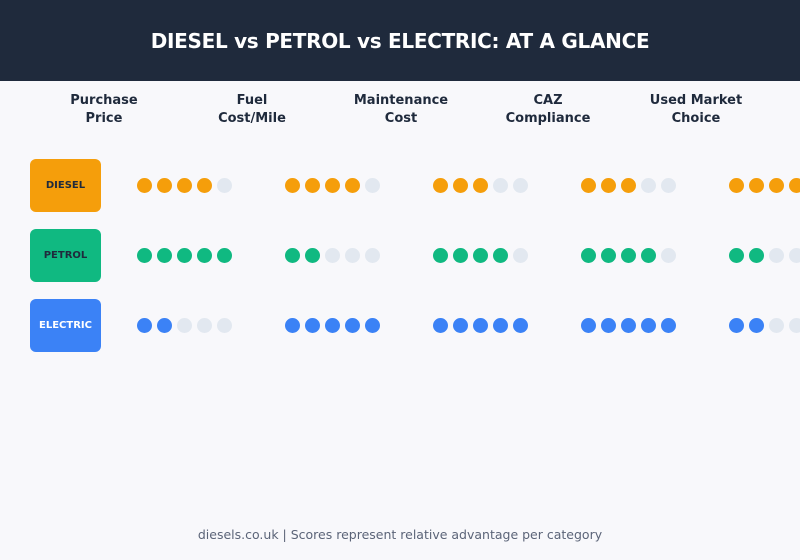 The image size is (800, 560). What do you see at coordinates (548, 109) in the screenshot?
I see `column-header: CAZ Compliance` at bounding box center [548, 109].